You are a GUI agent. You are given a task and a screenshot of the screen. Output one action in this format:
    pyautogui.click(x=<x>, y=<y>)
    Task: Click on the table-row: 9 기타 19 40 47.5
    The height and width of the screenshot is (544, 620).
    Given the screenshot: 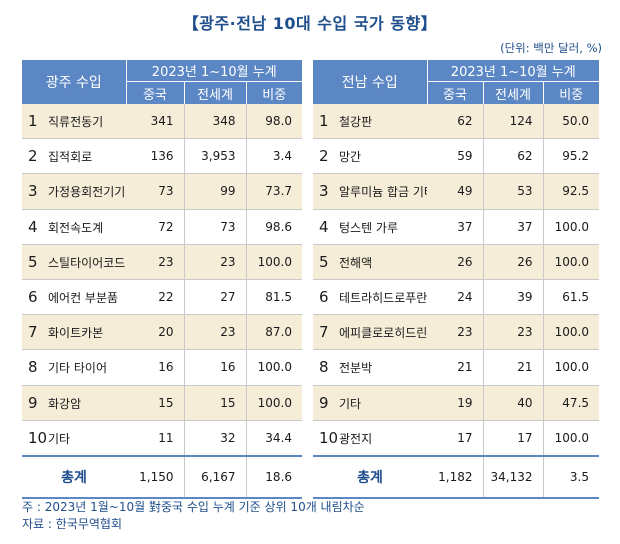 What is the action you would take?
    pyautogui.click(x=456, y=403)
    